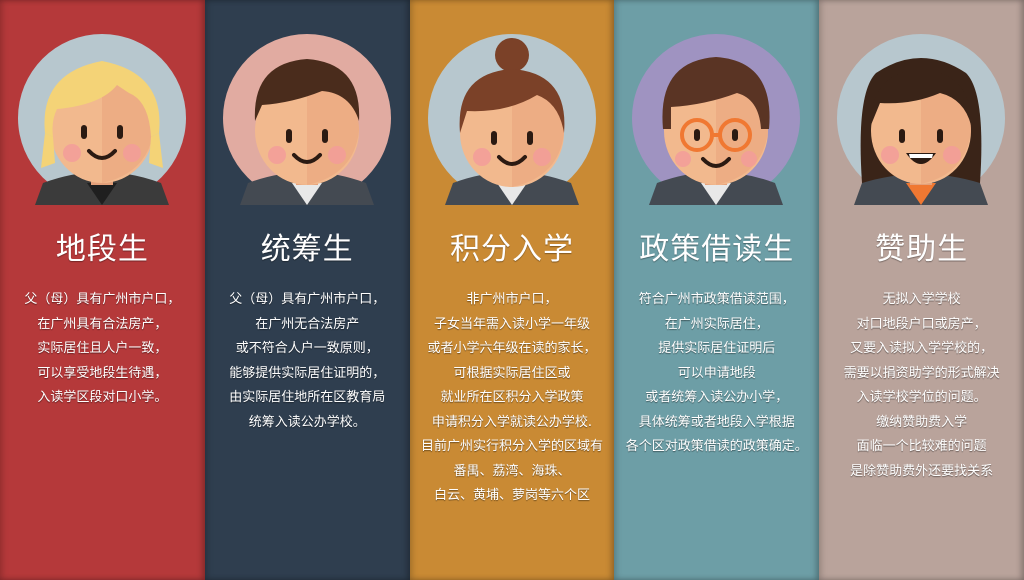  What do you see at coordinates (921, 299) in the screenshot?
I see `description-line: 无拟入学学校` at bounding box center [921, 299].